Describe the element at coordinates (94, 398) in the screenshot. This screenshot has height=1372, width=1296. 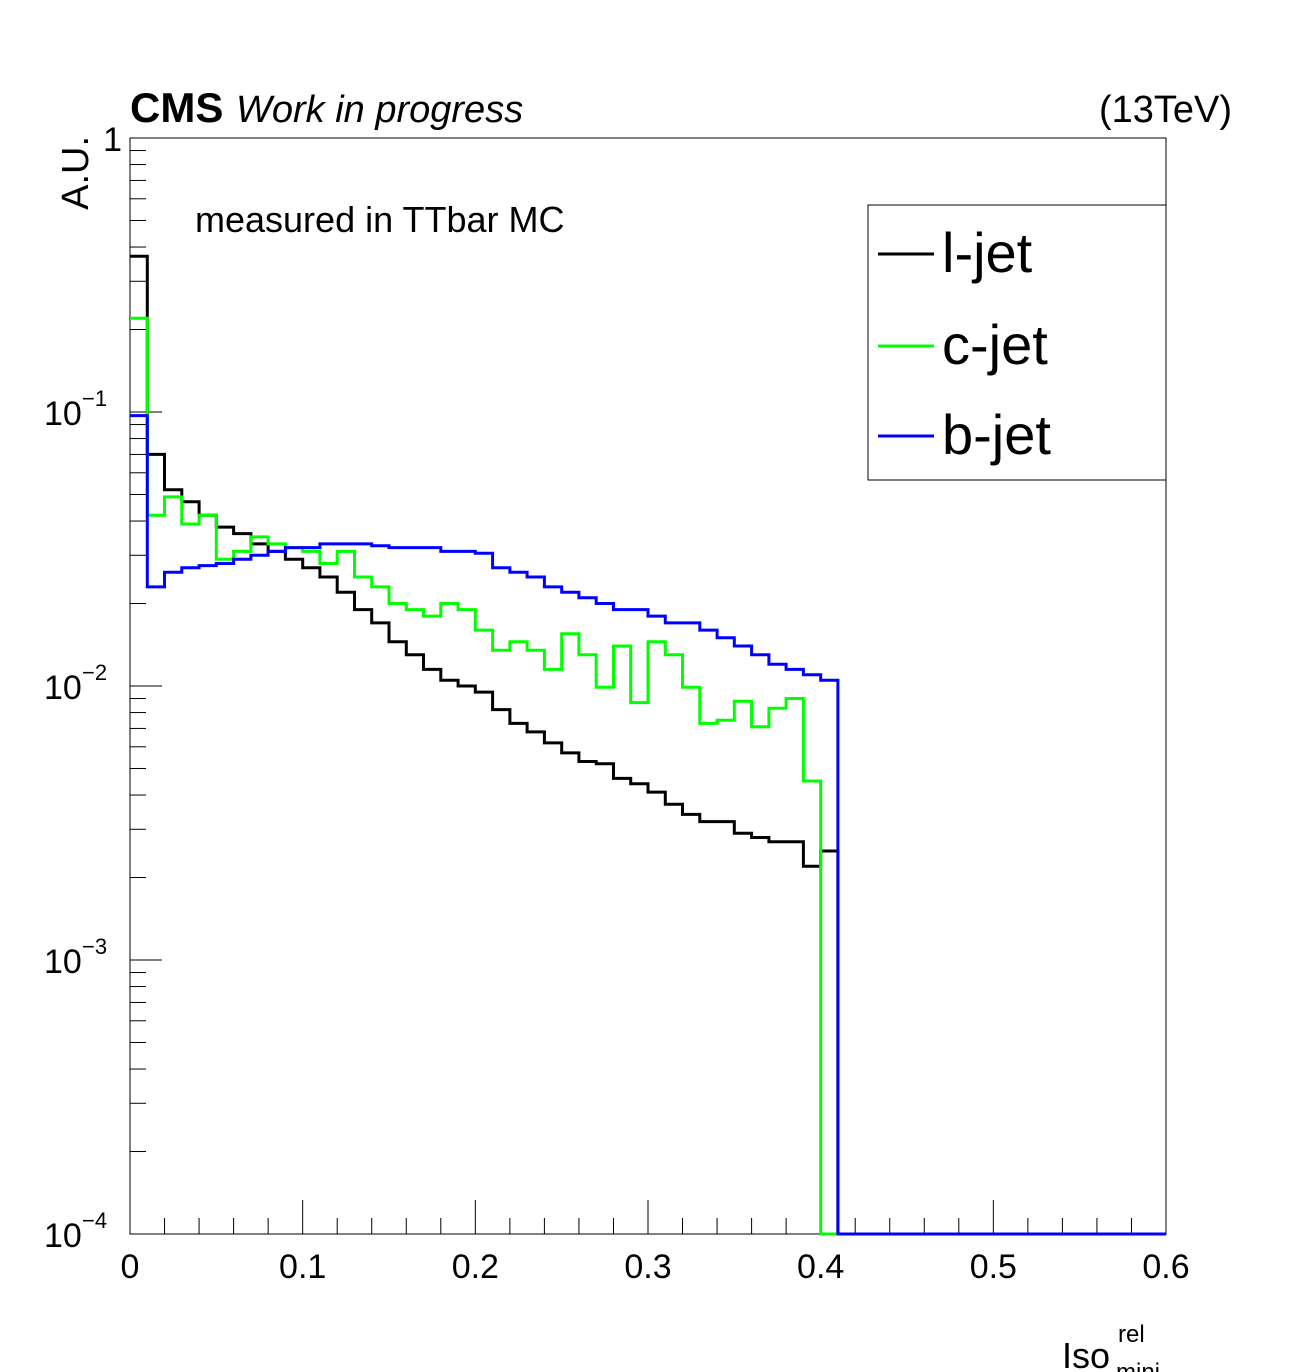
I see `y-tick-label-exponent: −1` at that location.